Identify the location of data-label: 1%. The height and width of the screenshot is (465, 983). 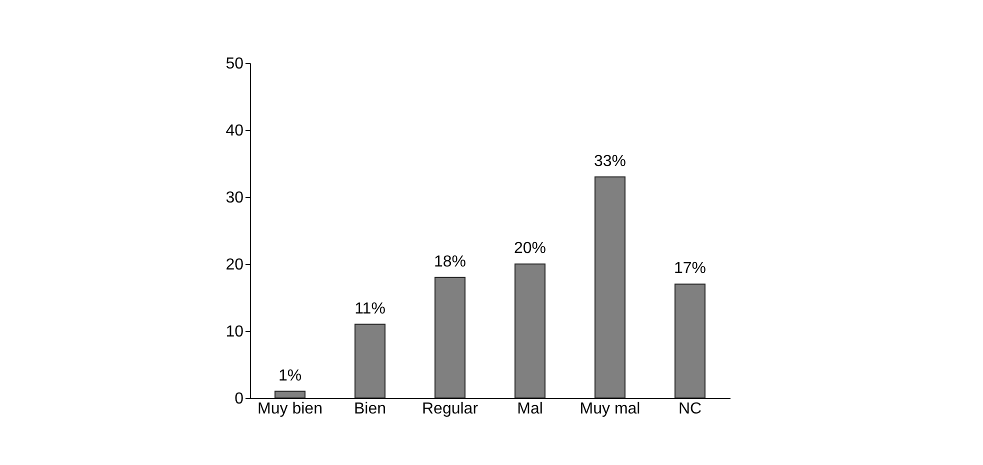
(290, 375).